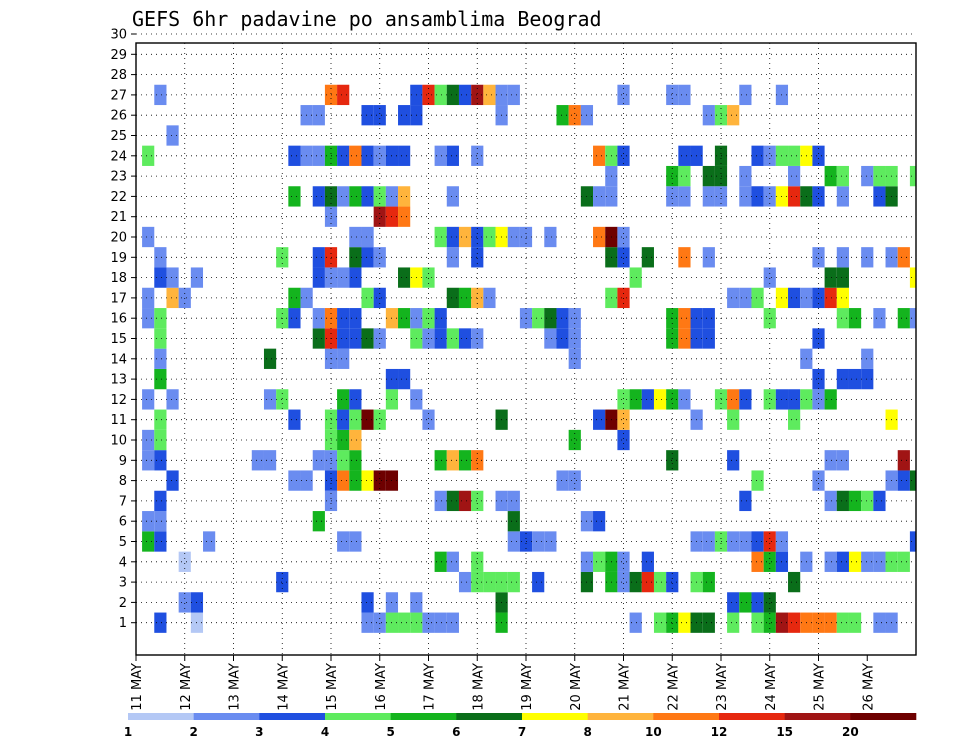 The image size is (960, 742). What do you see at coordinates (118, 319) in the screenshot?
I see `y-tick-label: 16` at bounding box center [118, 319].